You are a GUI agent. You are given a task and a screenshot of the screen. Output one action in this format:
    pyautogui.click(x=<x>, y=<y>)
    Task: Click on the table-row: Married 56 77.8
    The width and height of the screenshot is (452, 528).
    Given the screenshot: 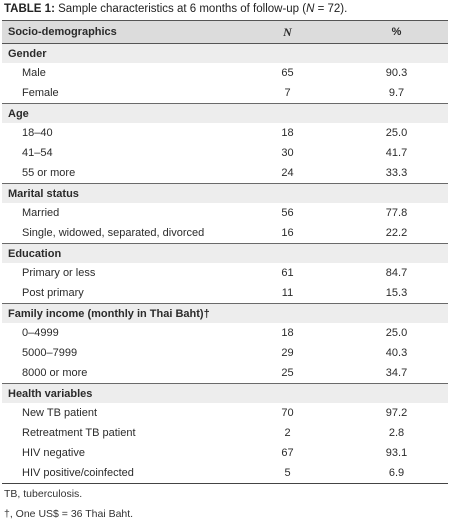 What is the action you would take?
    pyautogui.click(x=225, y=213)
    